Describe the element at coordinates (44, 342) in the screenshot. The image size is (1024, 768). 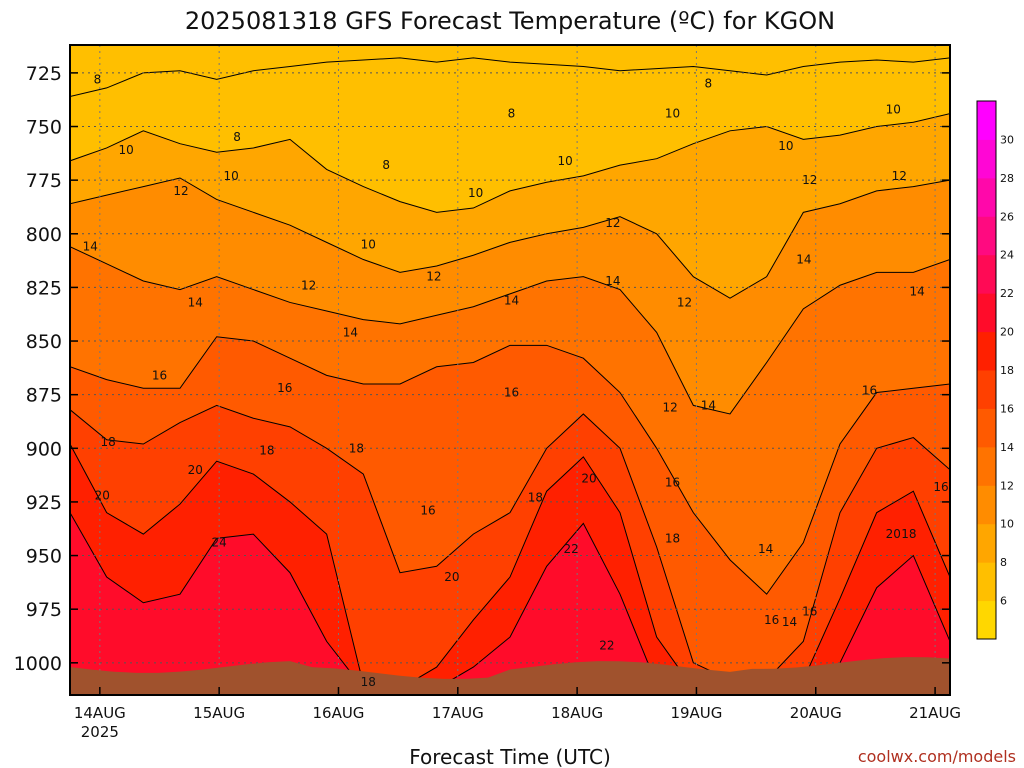
I see `y-tick-label: 850` at that location.